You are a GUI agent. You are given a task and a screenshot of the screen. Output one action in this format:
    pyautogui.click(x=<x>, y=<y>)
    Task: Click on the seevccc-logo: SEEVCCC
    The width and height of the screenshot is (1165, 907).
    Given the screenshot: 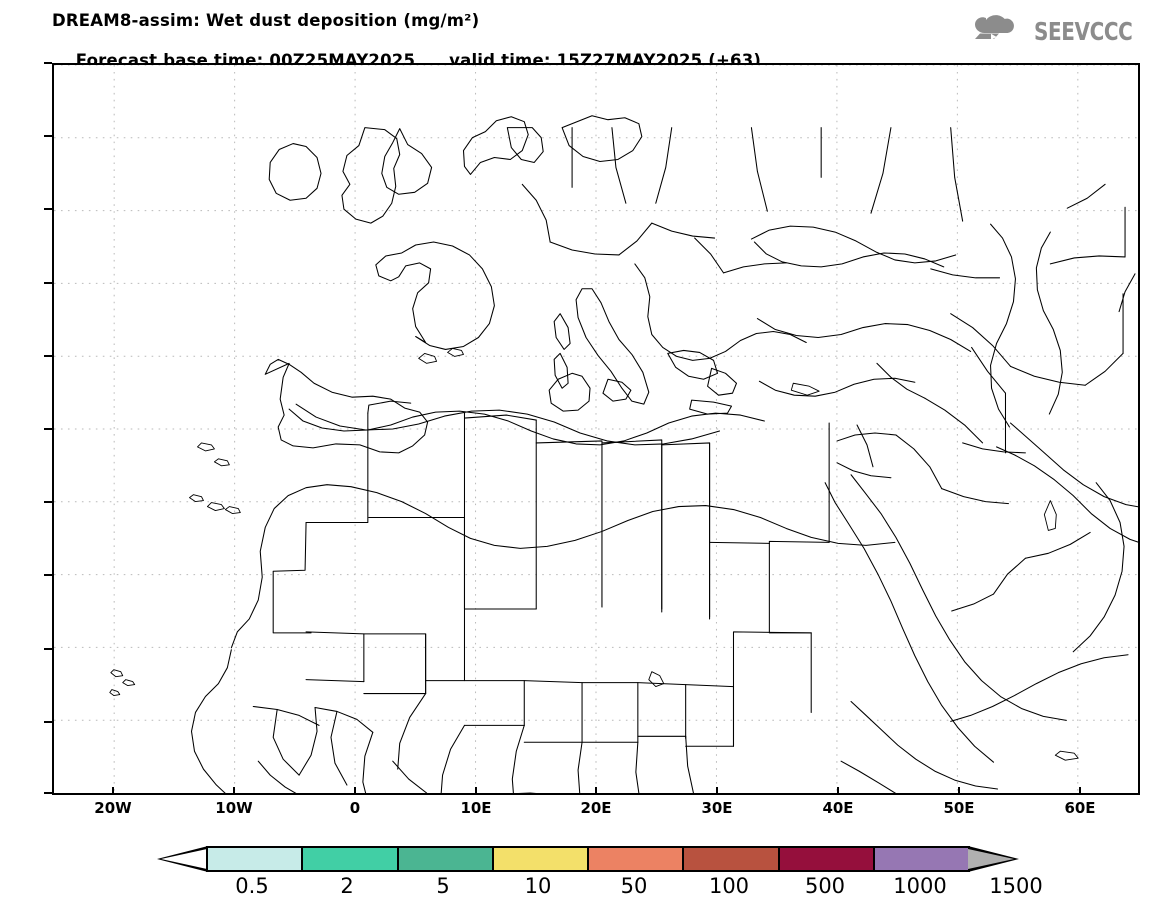 What is the action you would take?
    pyautogui.click(x=1063, y=31)
    